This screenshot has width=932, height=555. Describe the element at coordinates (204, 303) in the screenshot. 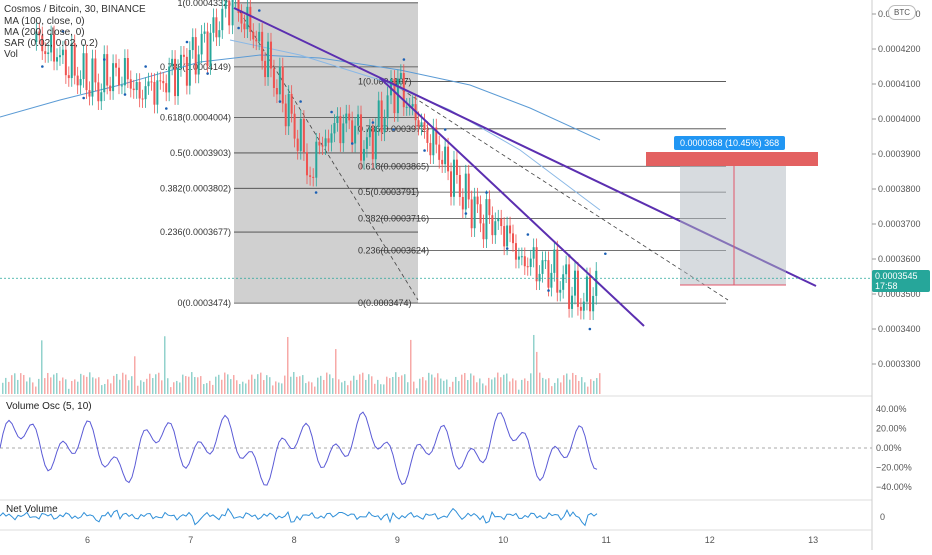

I see `fib1-level-label: 0(0.0003474)` at that location.